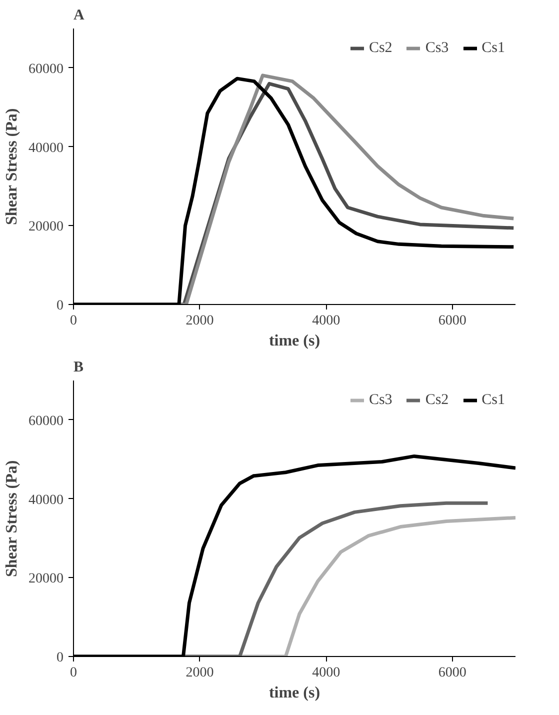 This screenshot has height=715, width=559. Describe the element at coordinates (79, 16) in the screenshot. I see `chart-title: A` at that location.